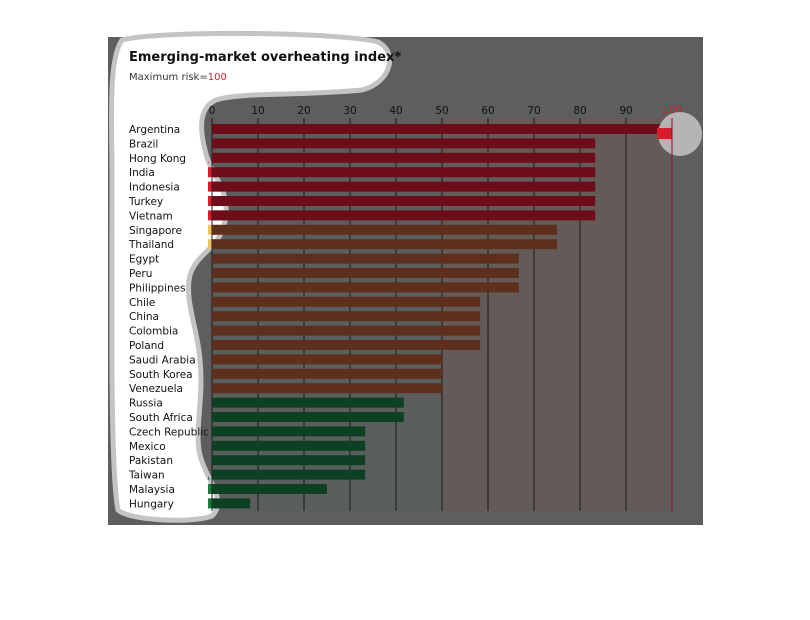 This screenshot has height=620, width=810. I want to click on bar-czech-republic, so click(289, 431).